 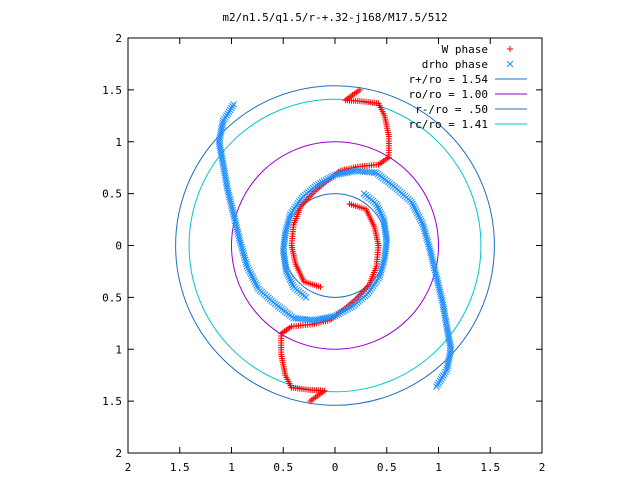 I want to click on legend-label: r-/ro = .50, so click(x=451, y=109).